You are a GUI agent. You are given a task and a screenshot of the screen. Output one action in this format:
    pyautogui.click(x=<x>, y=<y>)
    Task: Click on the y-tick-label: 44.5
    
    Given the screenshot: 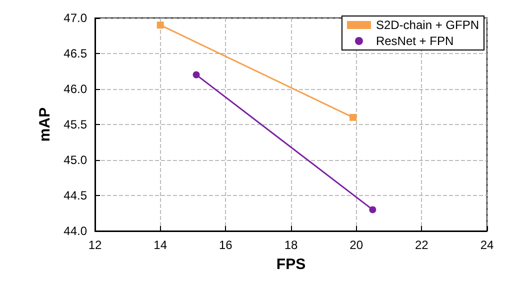 What is the action you would take?
    pyautogui.click(x=76, y=195)
    